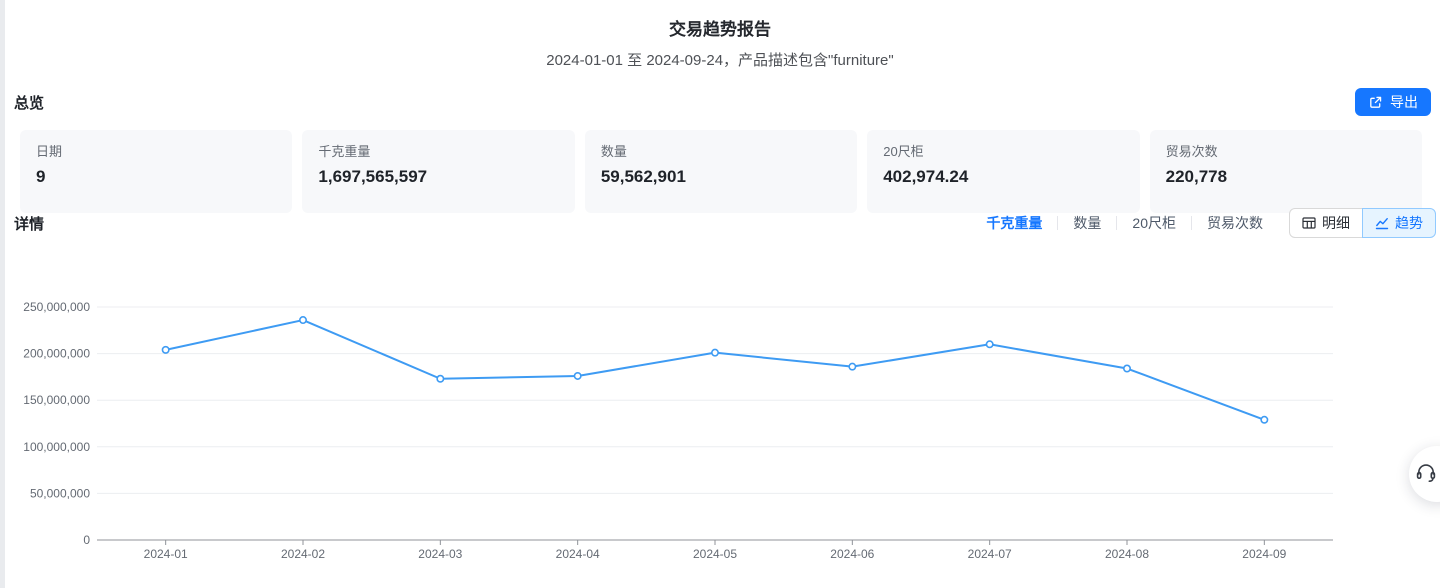 Image resolution: width=1440 pixels, height=588 pixels. What do you see at coordinates (156, 171) in the screenshot?
I see `stat-card-date: 日期 9` at bounding box center [156, 171].